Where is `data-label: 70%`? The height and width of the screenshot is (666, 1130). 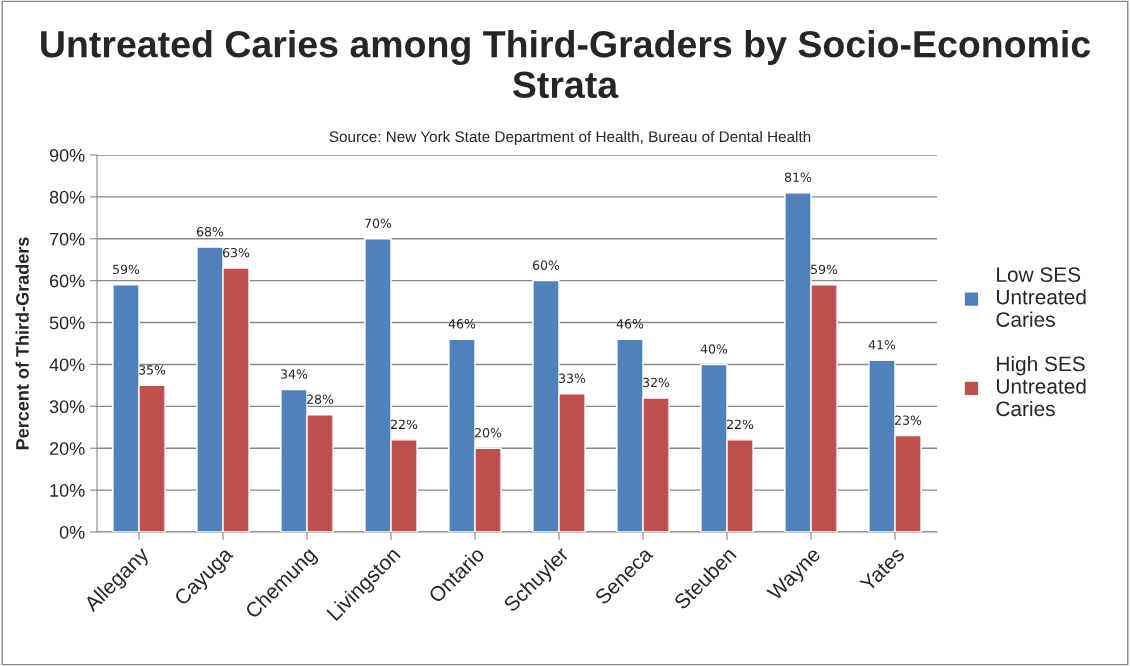
data-label: 70% is located at coordinates (378, 223).